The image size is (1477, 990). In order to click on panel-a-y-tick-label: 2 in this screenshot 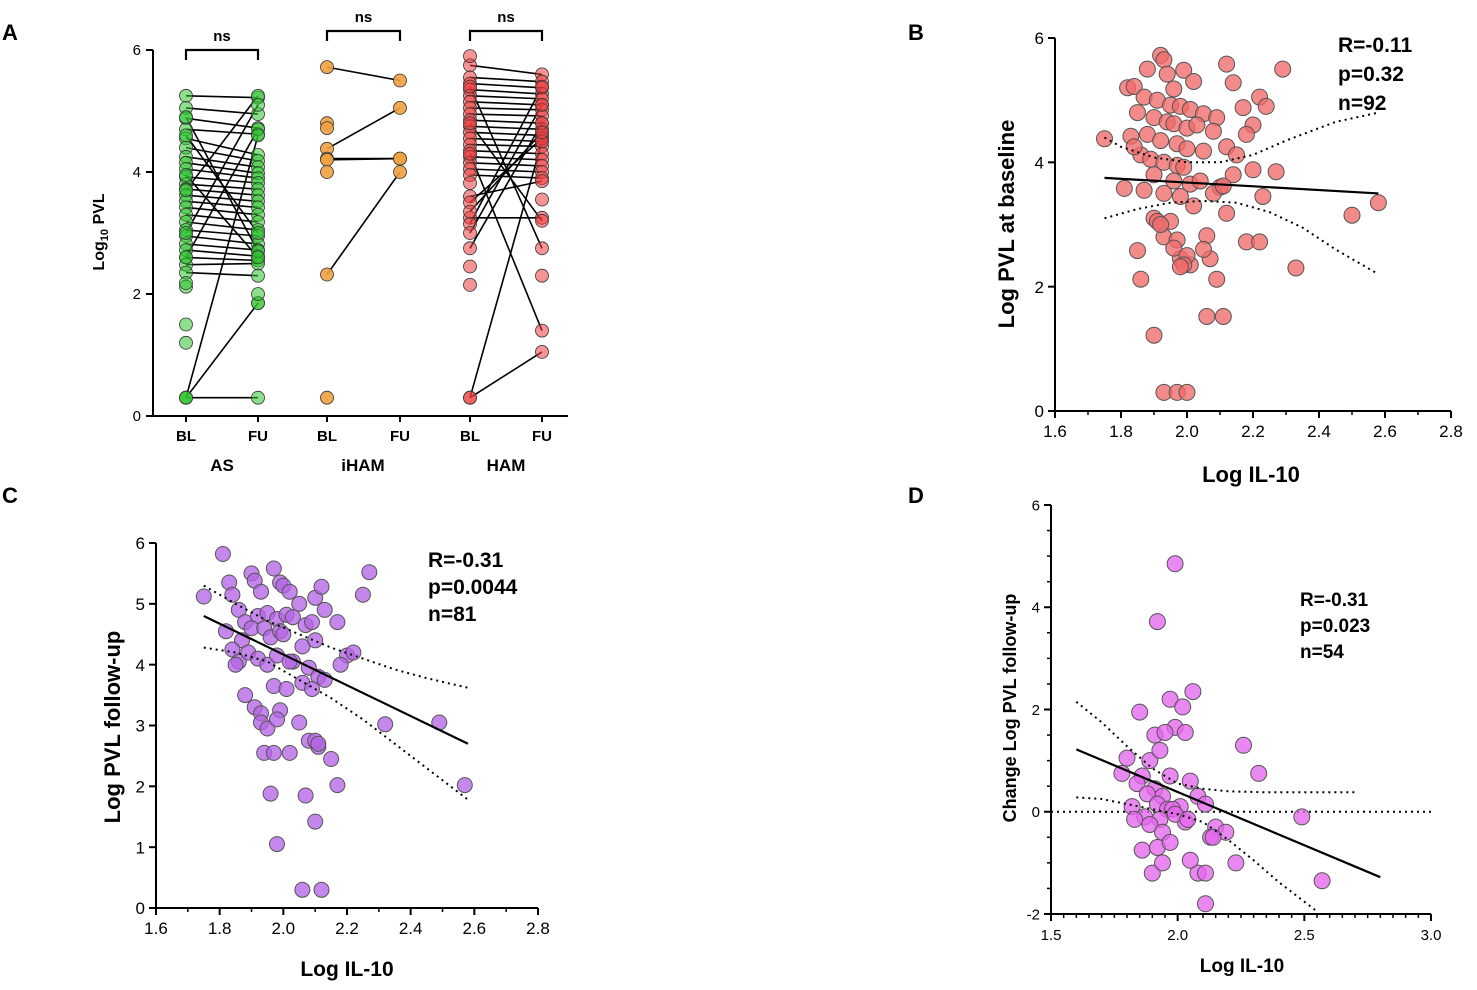, I will do `click(137, 294)`.